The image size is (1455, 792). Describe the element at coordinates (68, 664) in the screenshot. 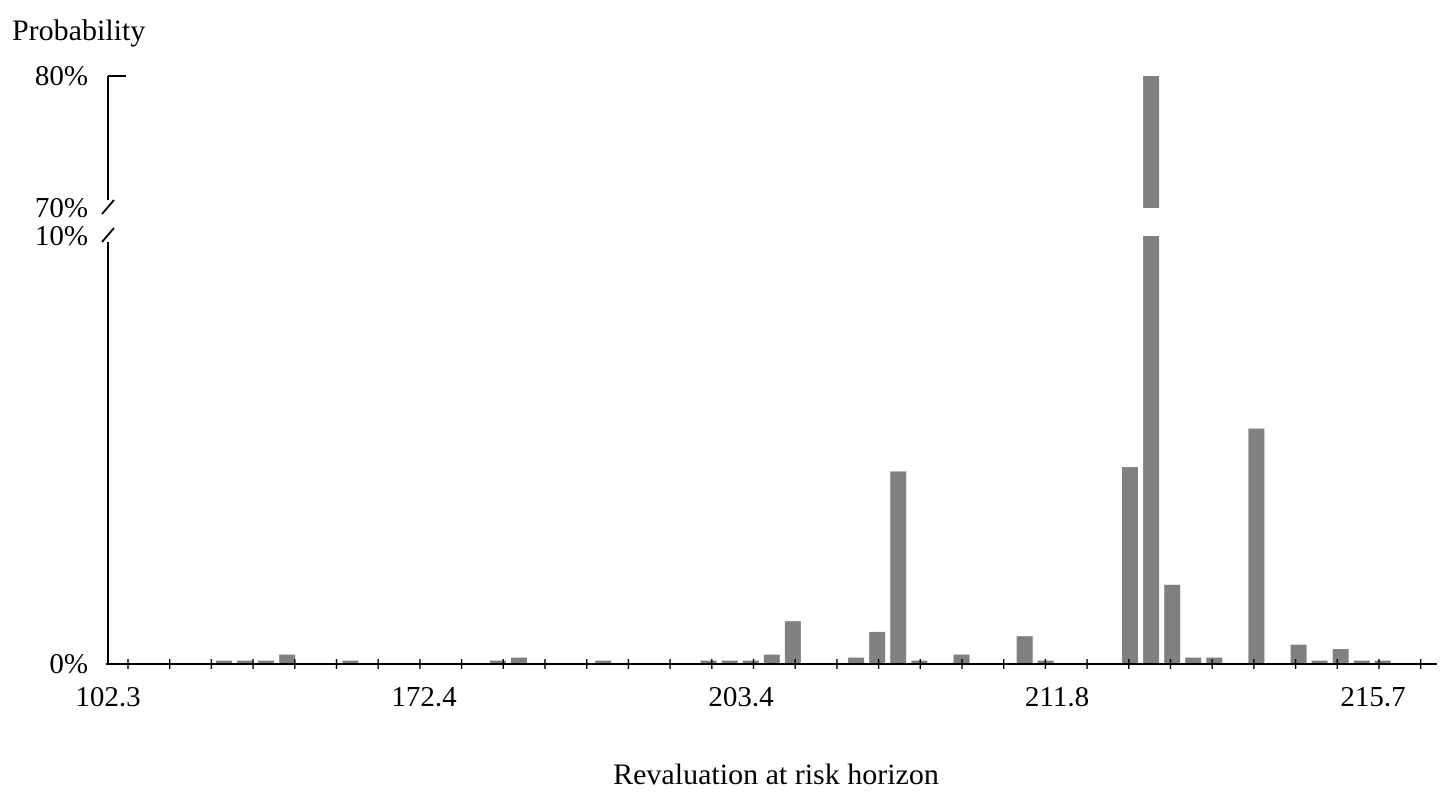

I see `y-tick-label: 0%` at that location.